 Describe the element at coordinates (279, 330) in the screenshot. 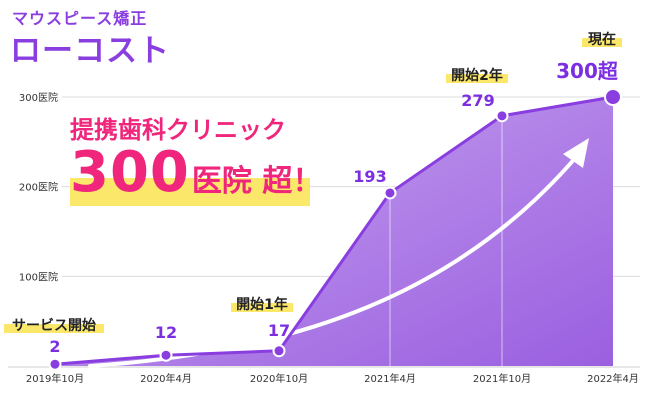

I see `data-value-label: 17` at that location.